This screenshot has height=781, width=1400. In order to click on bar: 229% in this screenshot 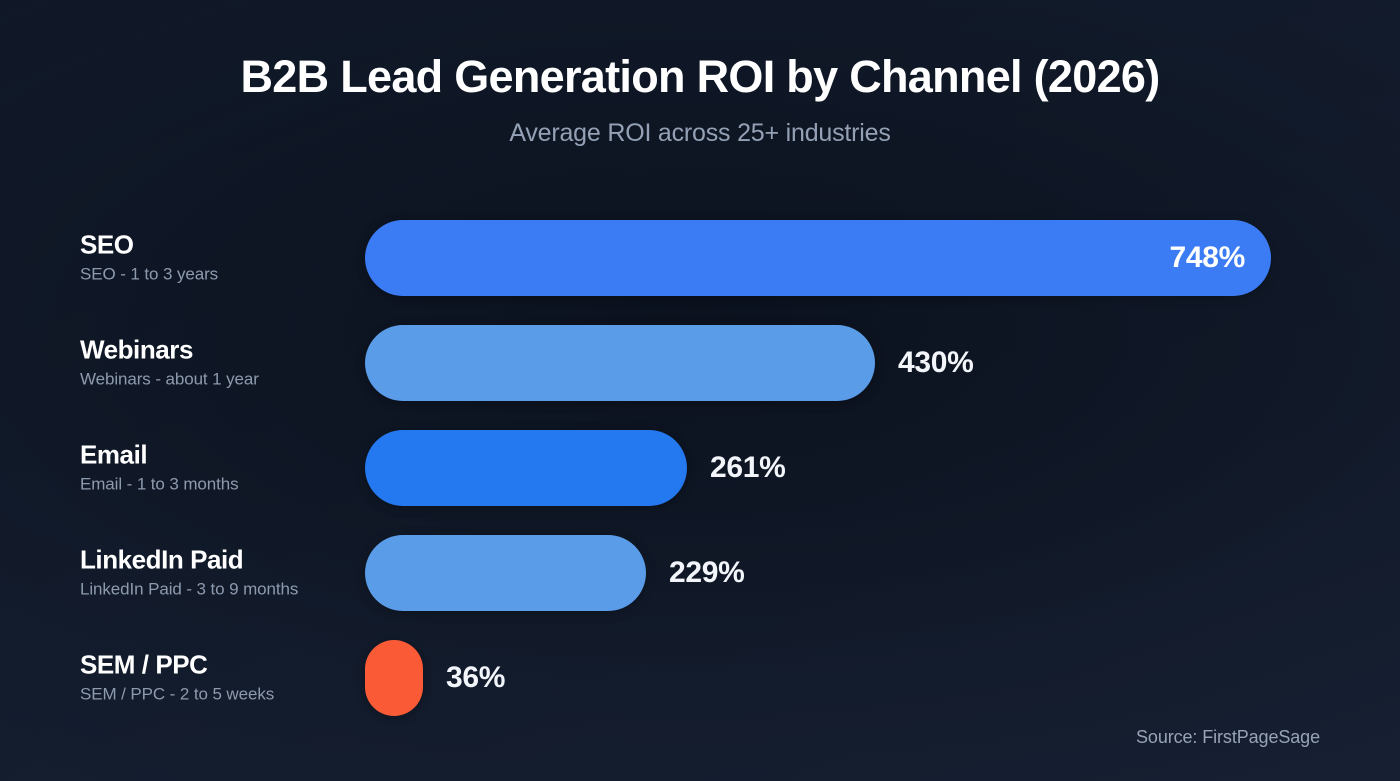, I will do `click(505, 572)`.